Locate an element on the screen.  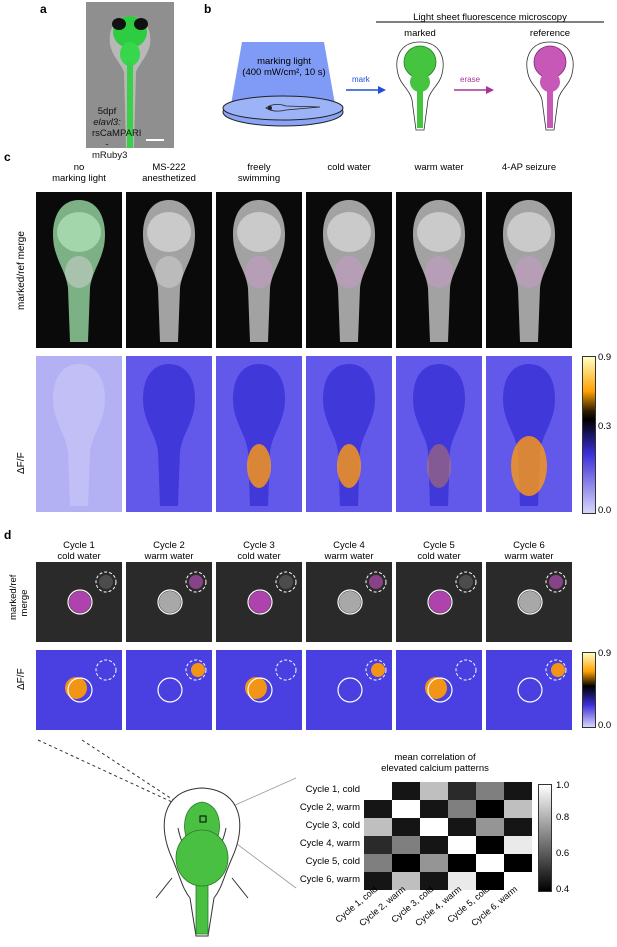
panel-label-a: a is located at coordinates (43, 9).